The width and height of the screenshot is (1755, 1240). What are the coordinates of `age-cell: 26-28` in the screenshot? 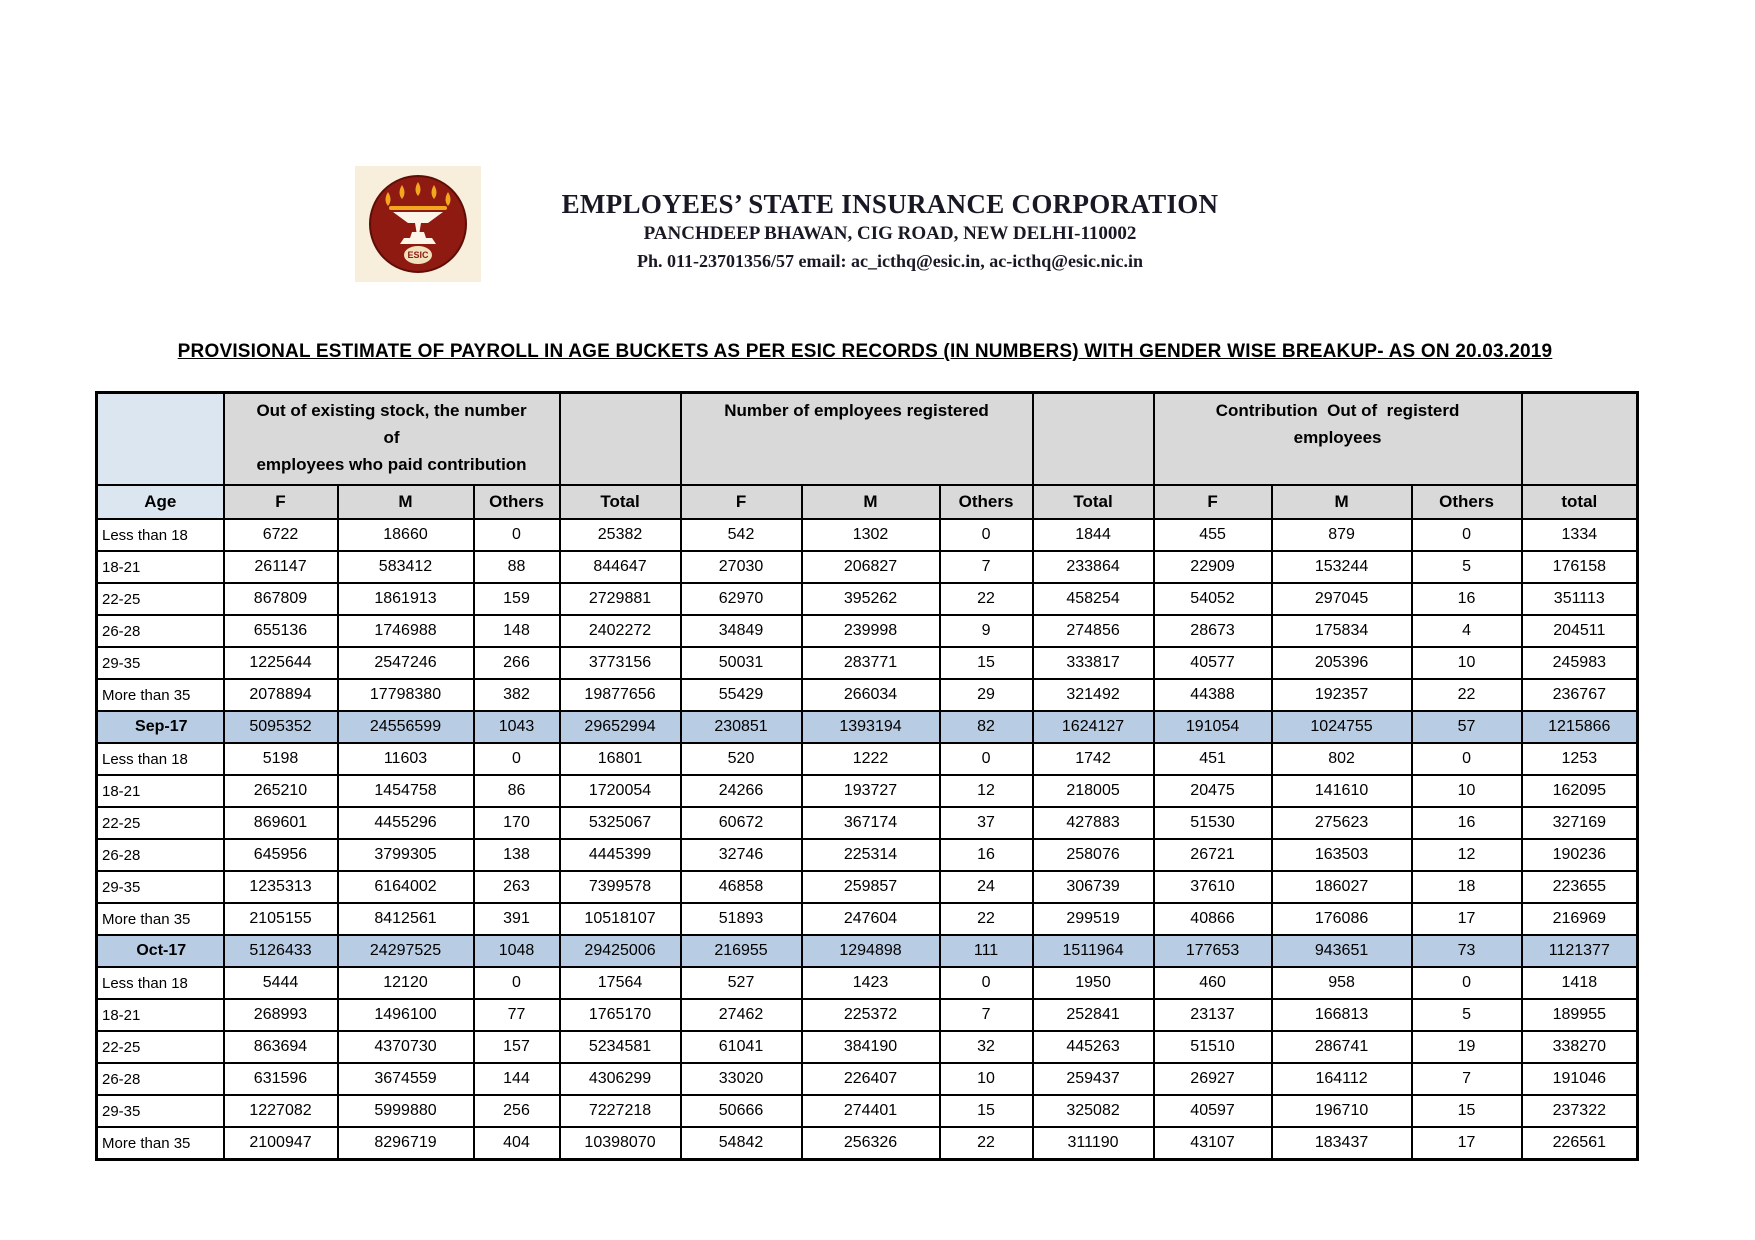 It's located at (160, 631).